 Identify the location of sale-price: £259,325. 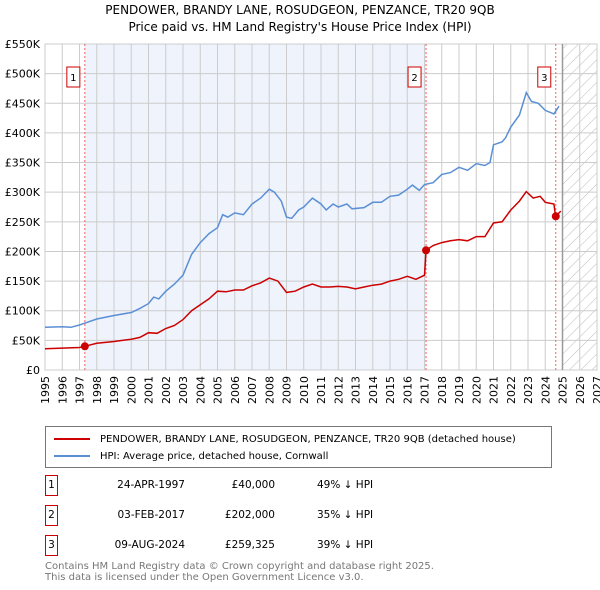
(249, 545).